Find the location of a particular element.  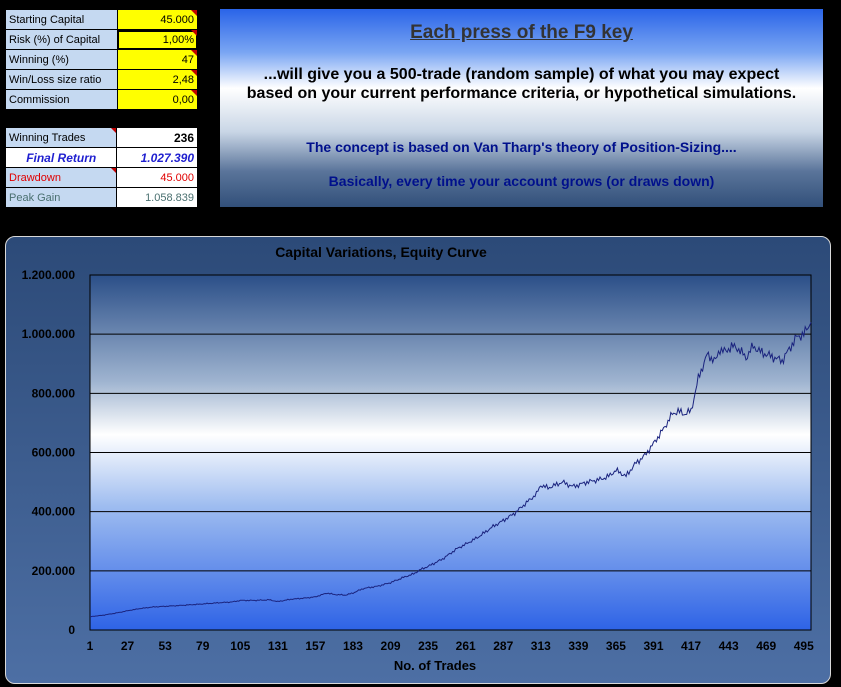

x-tick-label: 157 is located at coordinates (315, 646).